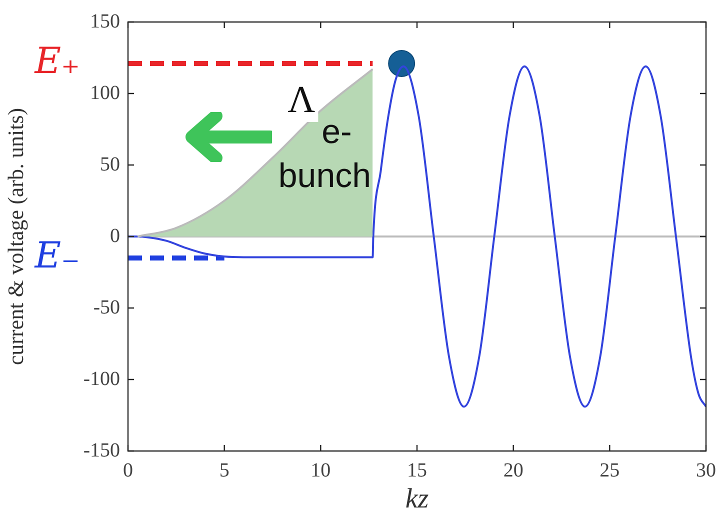  I want to click on y-tick-label: -100, so click(101, 379).